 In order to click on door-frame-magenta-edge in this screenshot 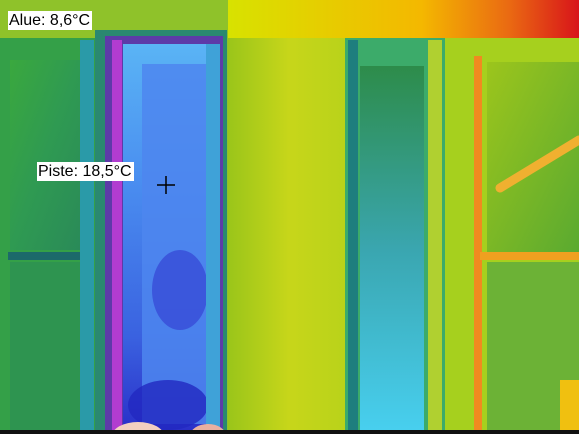, I will do `click(117, 237)`.